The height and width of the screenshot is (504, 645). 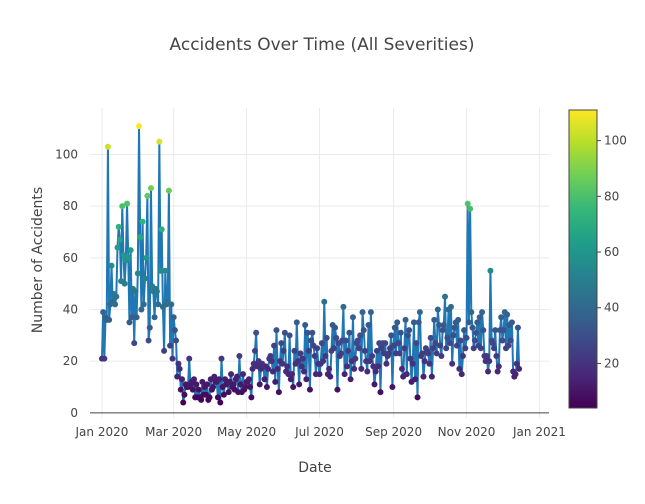 I want to click on x-tick-label: May 2020, so click(x=246, y=432).